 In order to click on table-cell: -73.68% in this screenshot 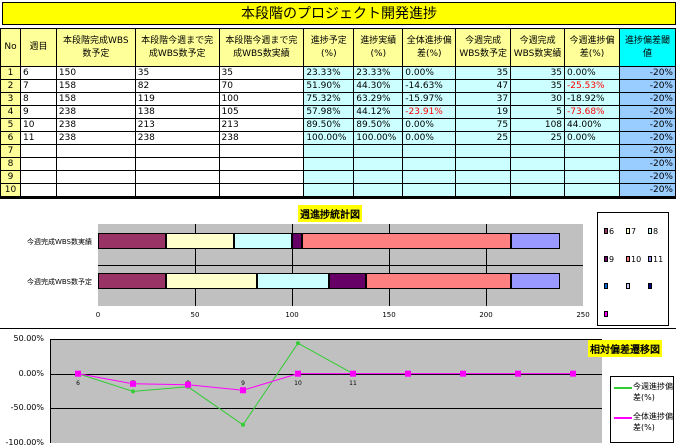, I will do `click(592, 112)`.